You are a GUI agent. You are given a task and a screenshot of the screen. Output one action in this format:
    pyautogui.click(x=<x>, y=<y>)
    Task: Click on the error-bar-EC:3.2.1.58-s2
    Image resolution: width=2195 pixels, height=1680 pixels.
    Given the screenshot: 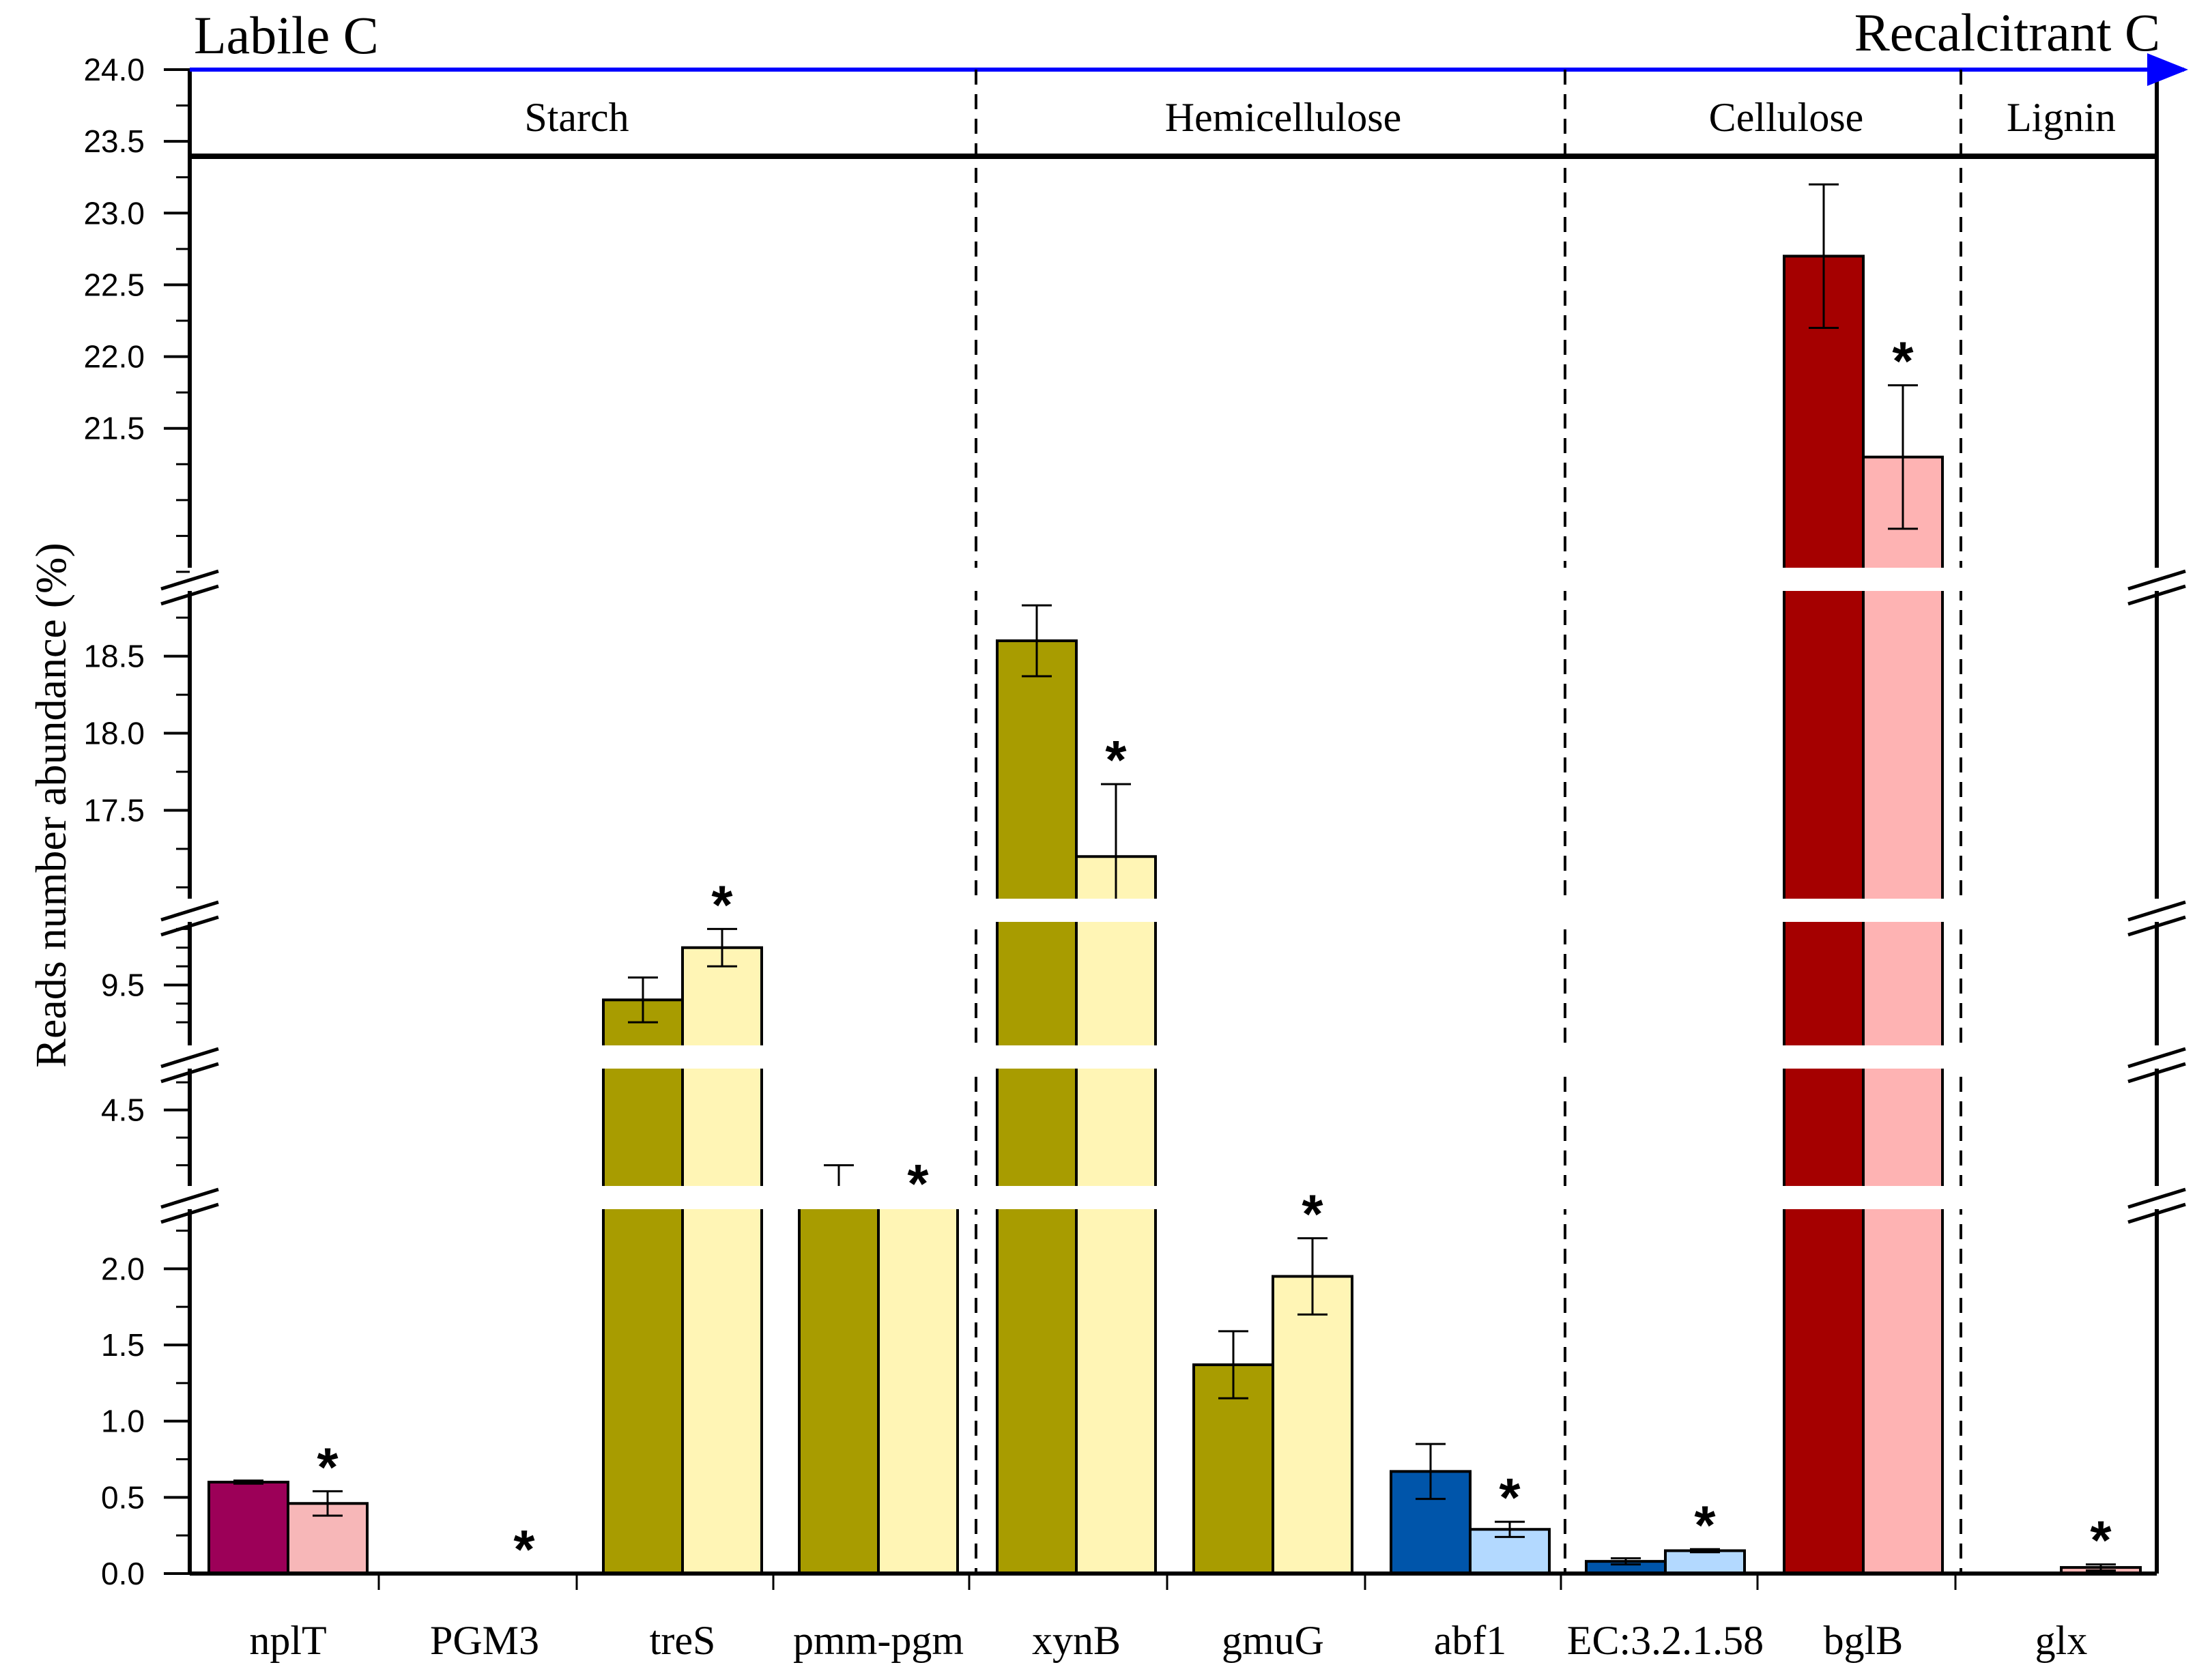 What is the action you would take?
    pyautogui.click(x=1705, y=1551)
    